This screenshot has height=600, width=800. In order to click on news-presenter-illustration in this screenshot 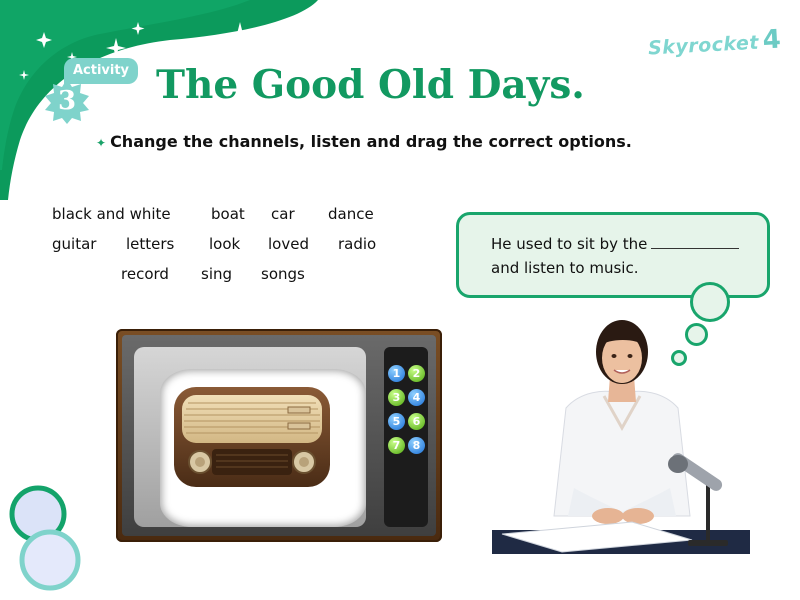, I will do `click(621, 437)`.